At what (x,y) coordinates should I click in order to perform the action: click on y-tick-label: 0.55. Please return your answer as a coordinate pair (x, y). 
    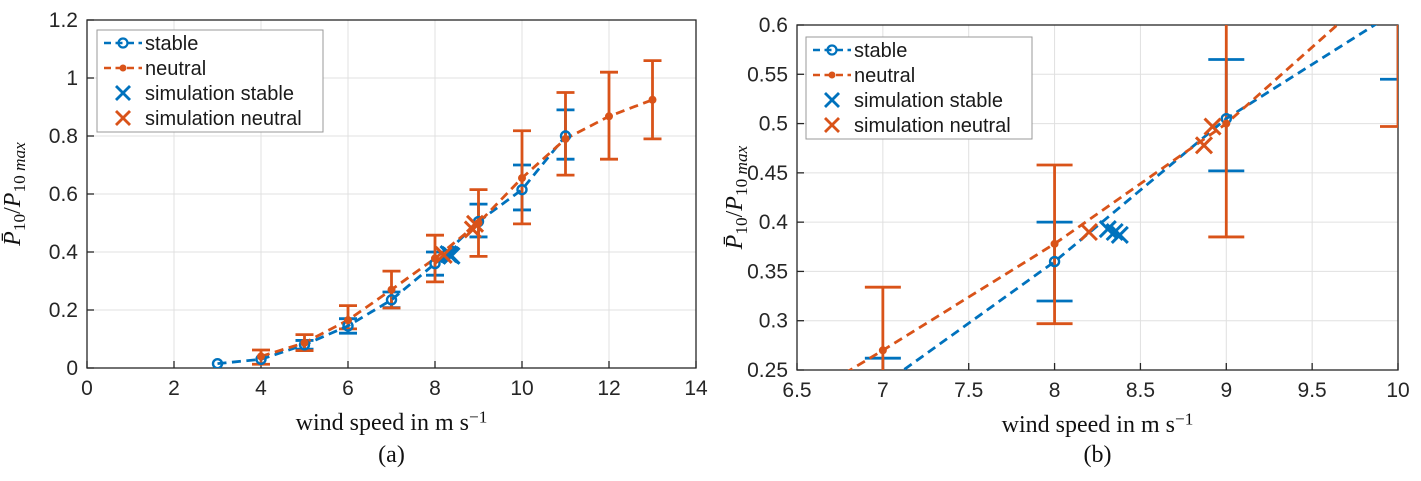
    Looking at the image, I should click on (767, 74).